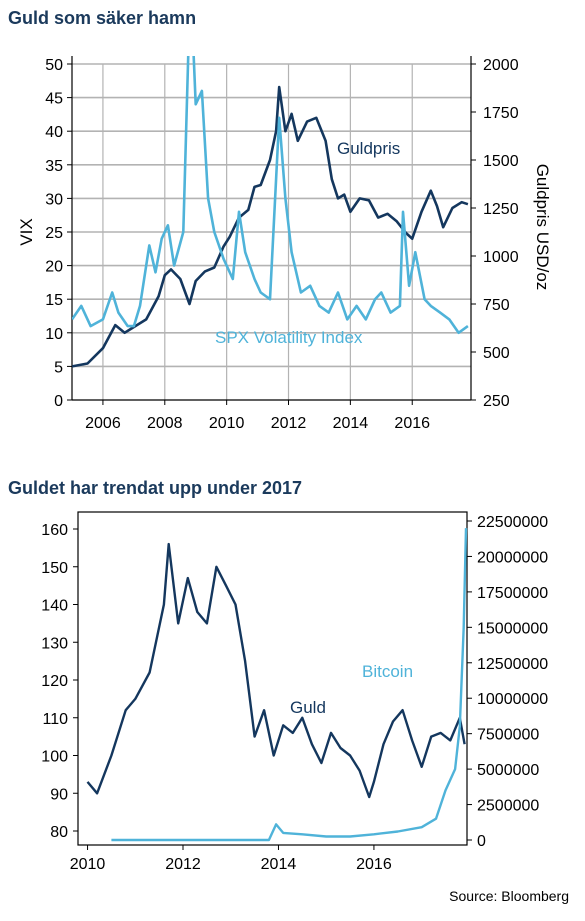  Describe the element at coordinates (496, 305) in the screenshot. I see `y-right-tick-label: 750` at that location.